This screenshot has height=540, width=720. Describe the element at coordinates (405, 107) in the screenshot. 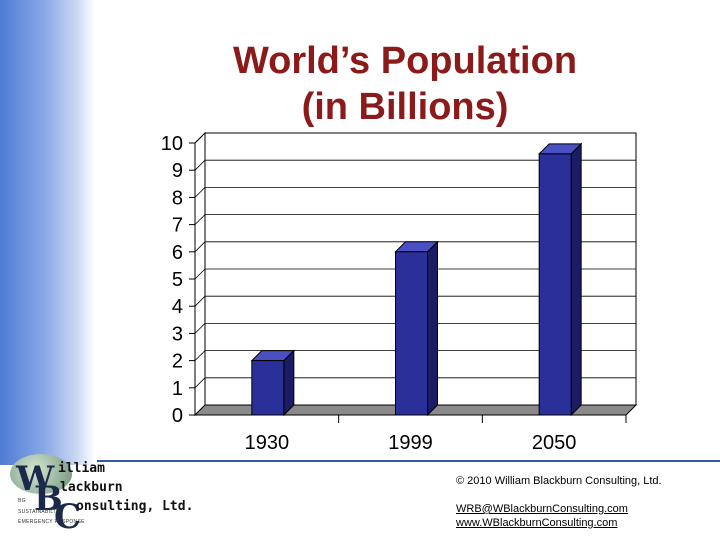

I see `chart-title-line-2: (in Billions)` at that location.